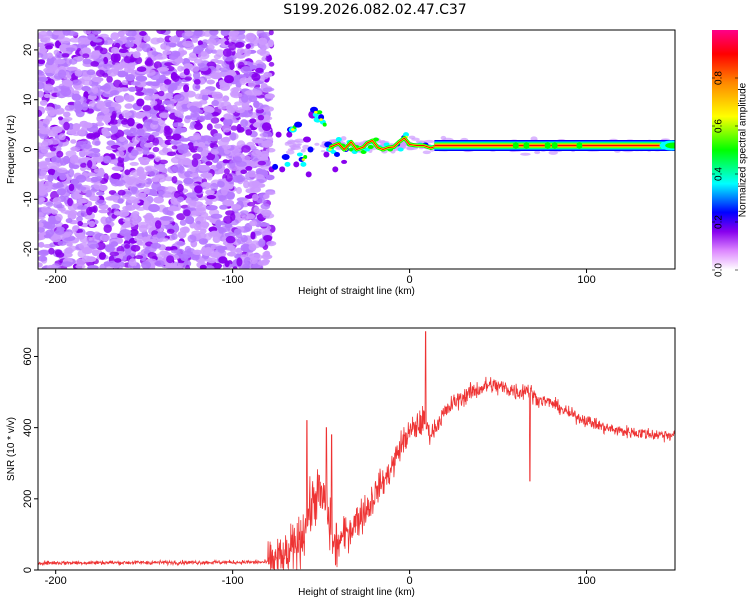 This screenshot has width=750, height=600. What do you see at coordinates (526, 145) in the screenshot?
I see `carrier-dot` at bounding box center [526, 145].